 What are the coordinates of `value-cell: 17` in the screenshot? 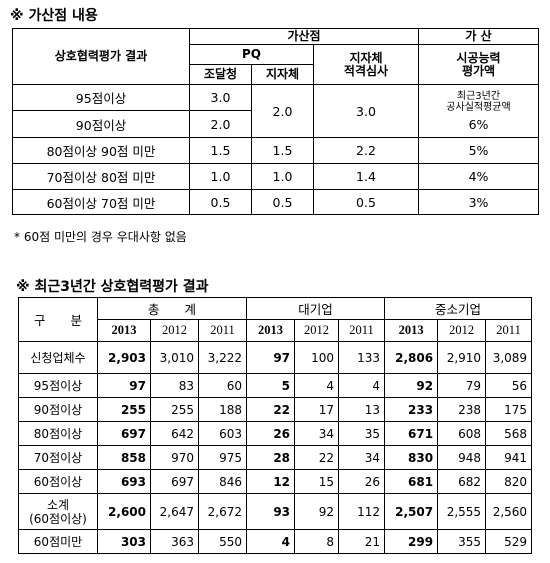 It's located at (317, 409).